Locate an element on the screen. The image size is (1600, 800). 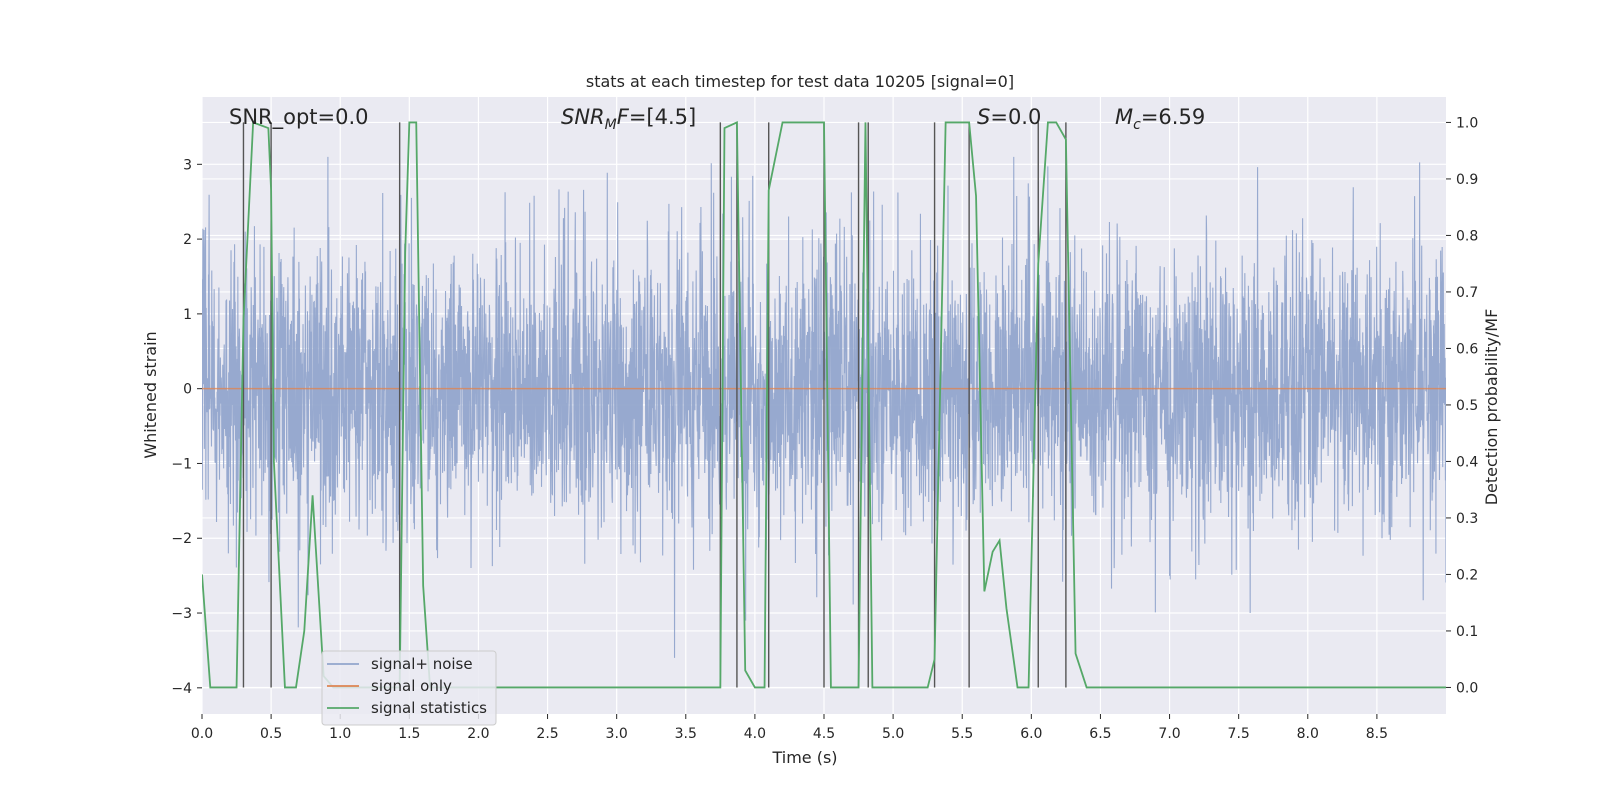
legend-label-signal: signal only is located at coordinates (411, 686).